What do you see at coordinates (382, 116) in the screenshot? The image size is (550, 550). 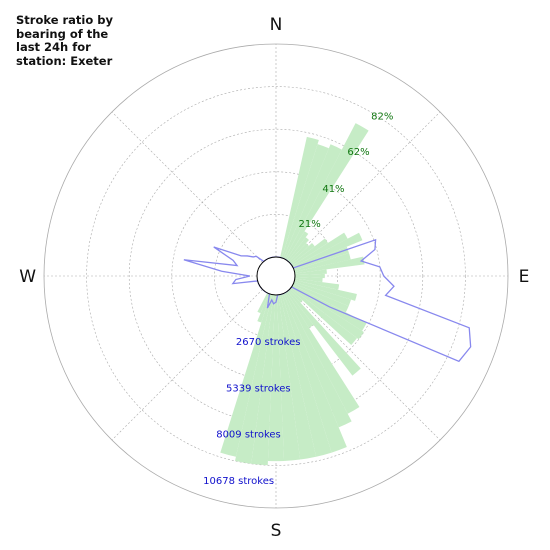 I see `ratio-tick-label: 82%` at bounding box center [382, 116].